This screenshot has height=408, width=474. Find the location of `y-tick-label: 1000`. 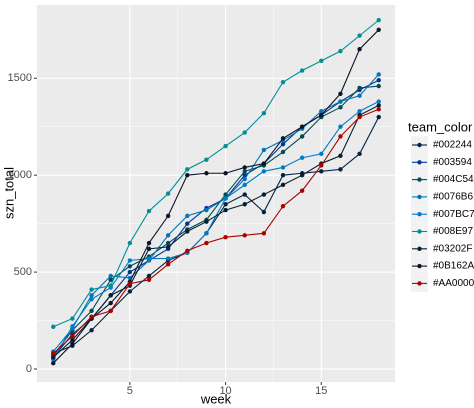

y-tick-label: 1000 is located at coordinates (20, 175).